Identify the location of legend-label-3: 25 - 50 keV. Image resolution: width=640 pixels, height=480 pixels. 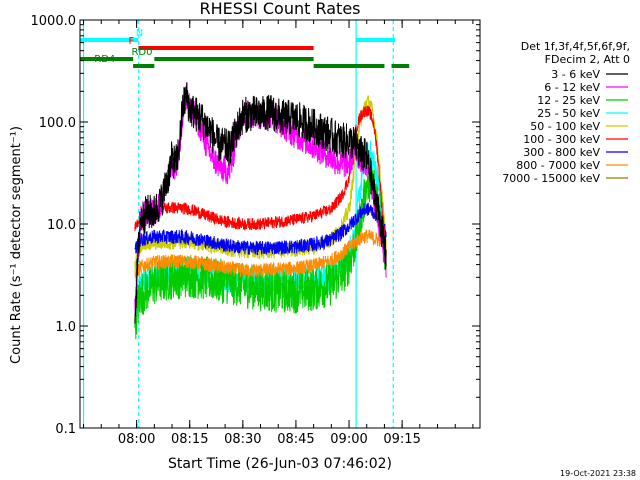
(568, 113).